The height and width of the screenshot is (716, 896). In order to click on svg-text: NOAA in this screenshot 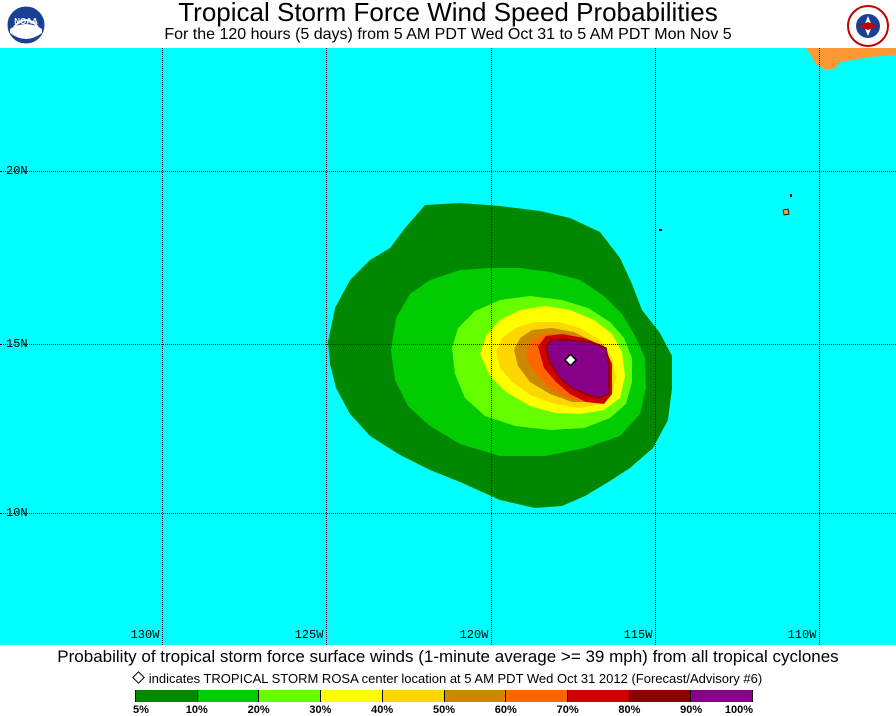, I will do `click(26, 21)`.